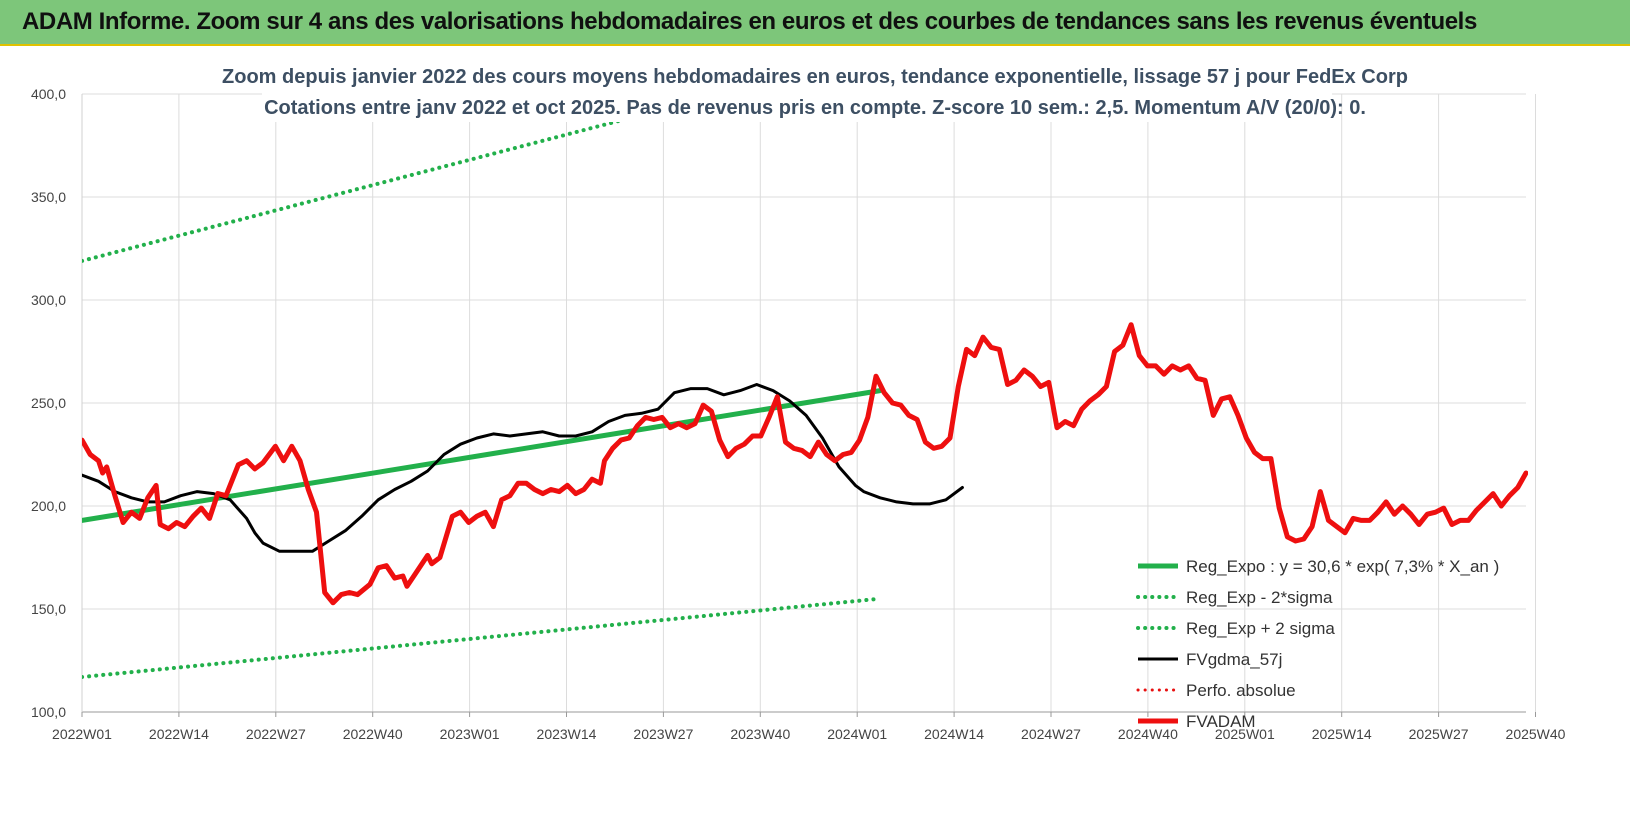  Describe the element at coordinates (48, 197) in the screenshot. I see `y-tick-label: 350,0` at that location.